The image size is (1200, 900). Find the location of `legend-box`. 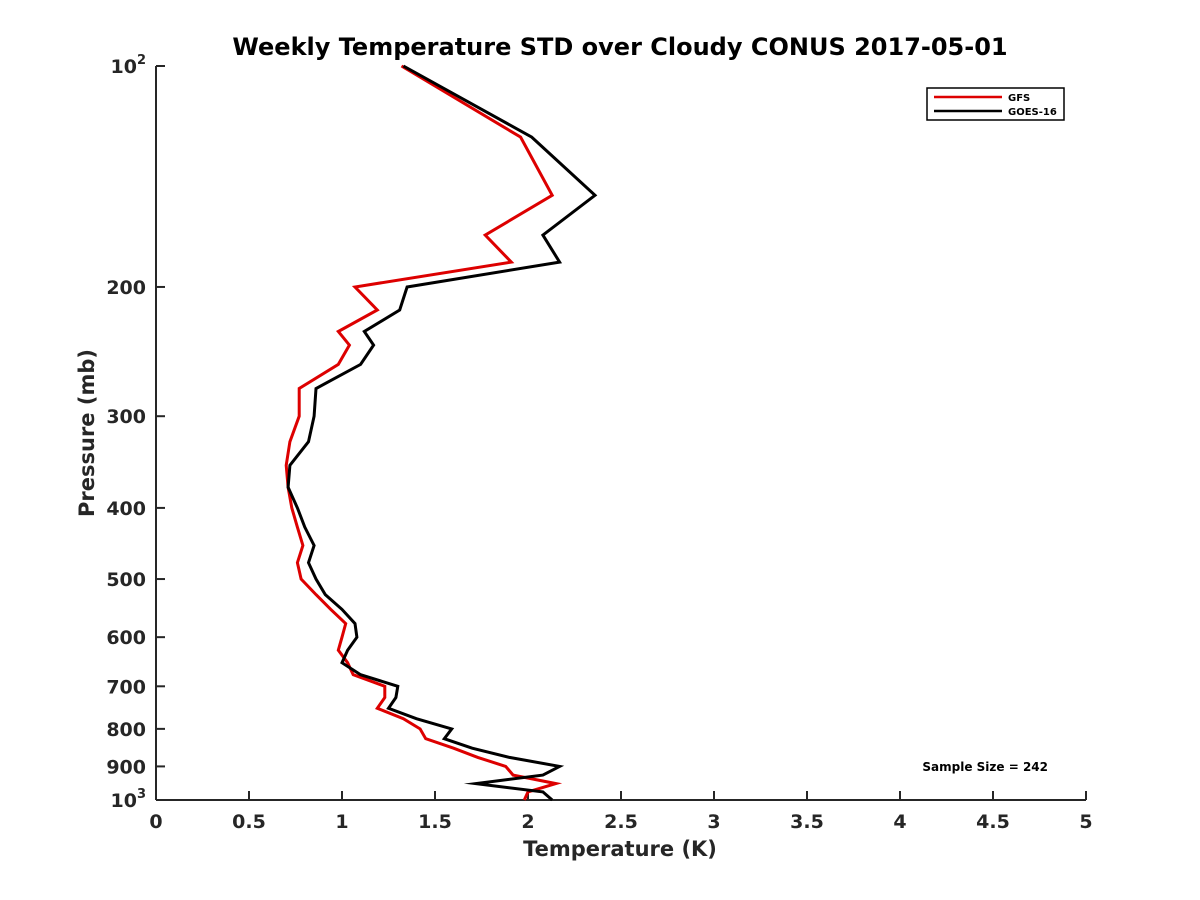

legend-box is located at coordinates (995, 104).